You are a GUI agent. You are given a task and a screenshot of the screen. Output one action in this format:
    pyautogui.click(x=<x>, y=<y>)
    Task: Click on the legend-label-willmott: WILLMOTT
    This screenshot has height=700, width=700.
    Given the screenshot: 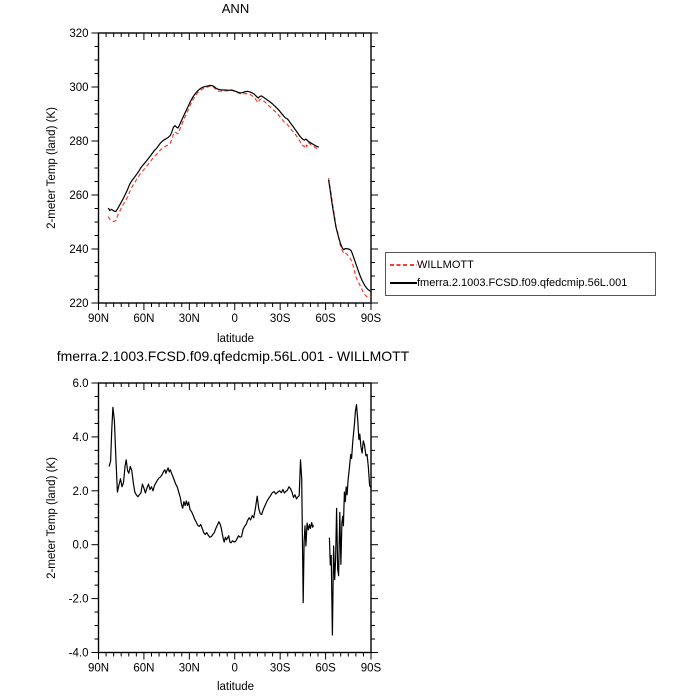 What is the action you would take?
    pyautogui.click(x=445, y=264)
    